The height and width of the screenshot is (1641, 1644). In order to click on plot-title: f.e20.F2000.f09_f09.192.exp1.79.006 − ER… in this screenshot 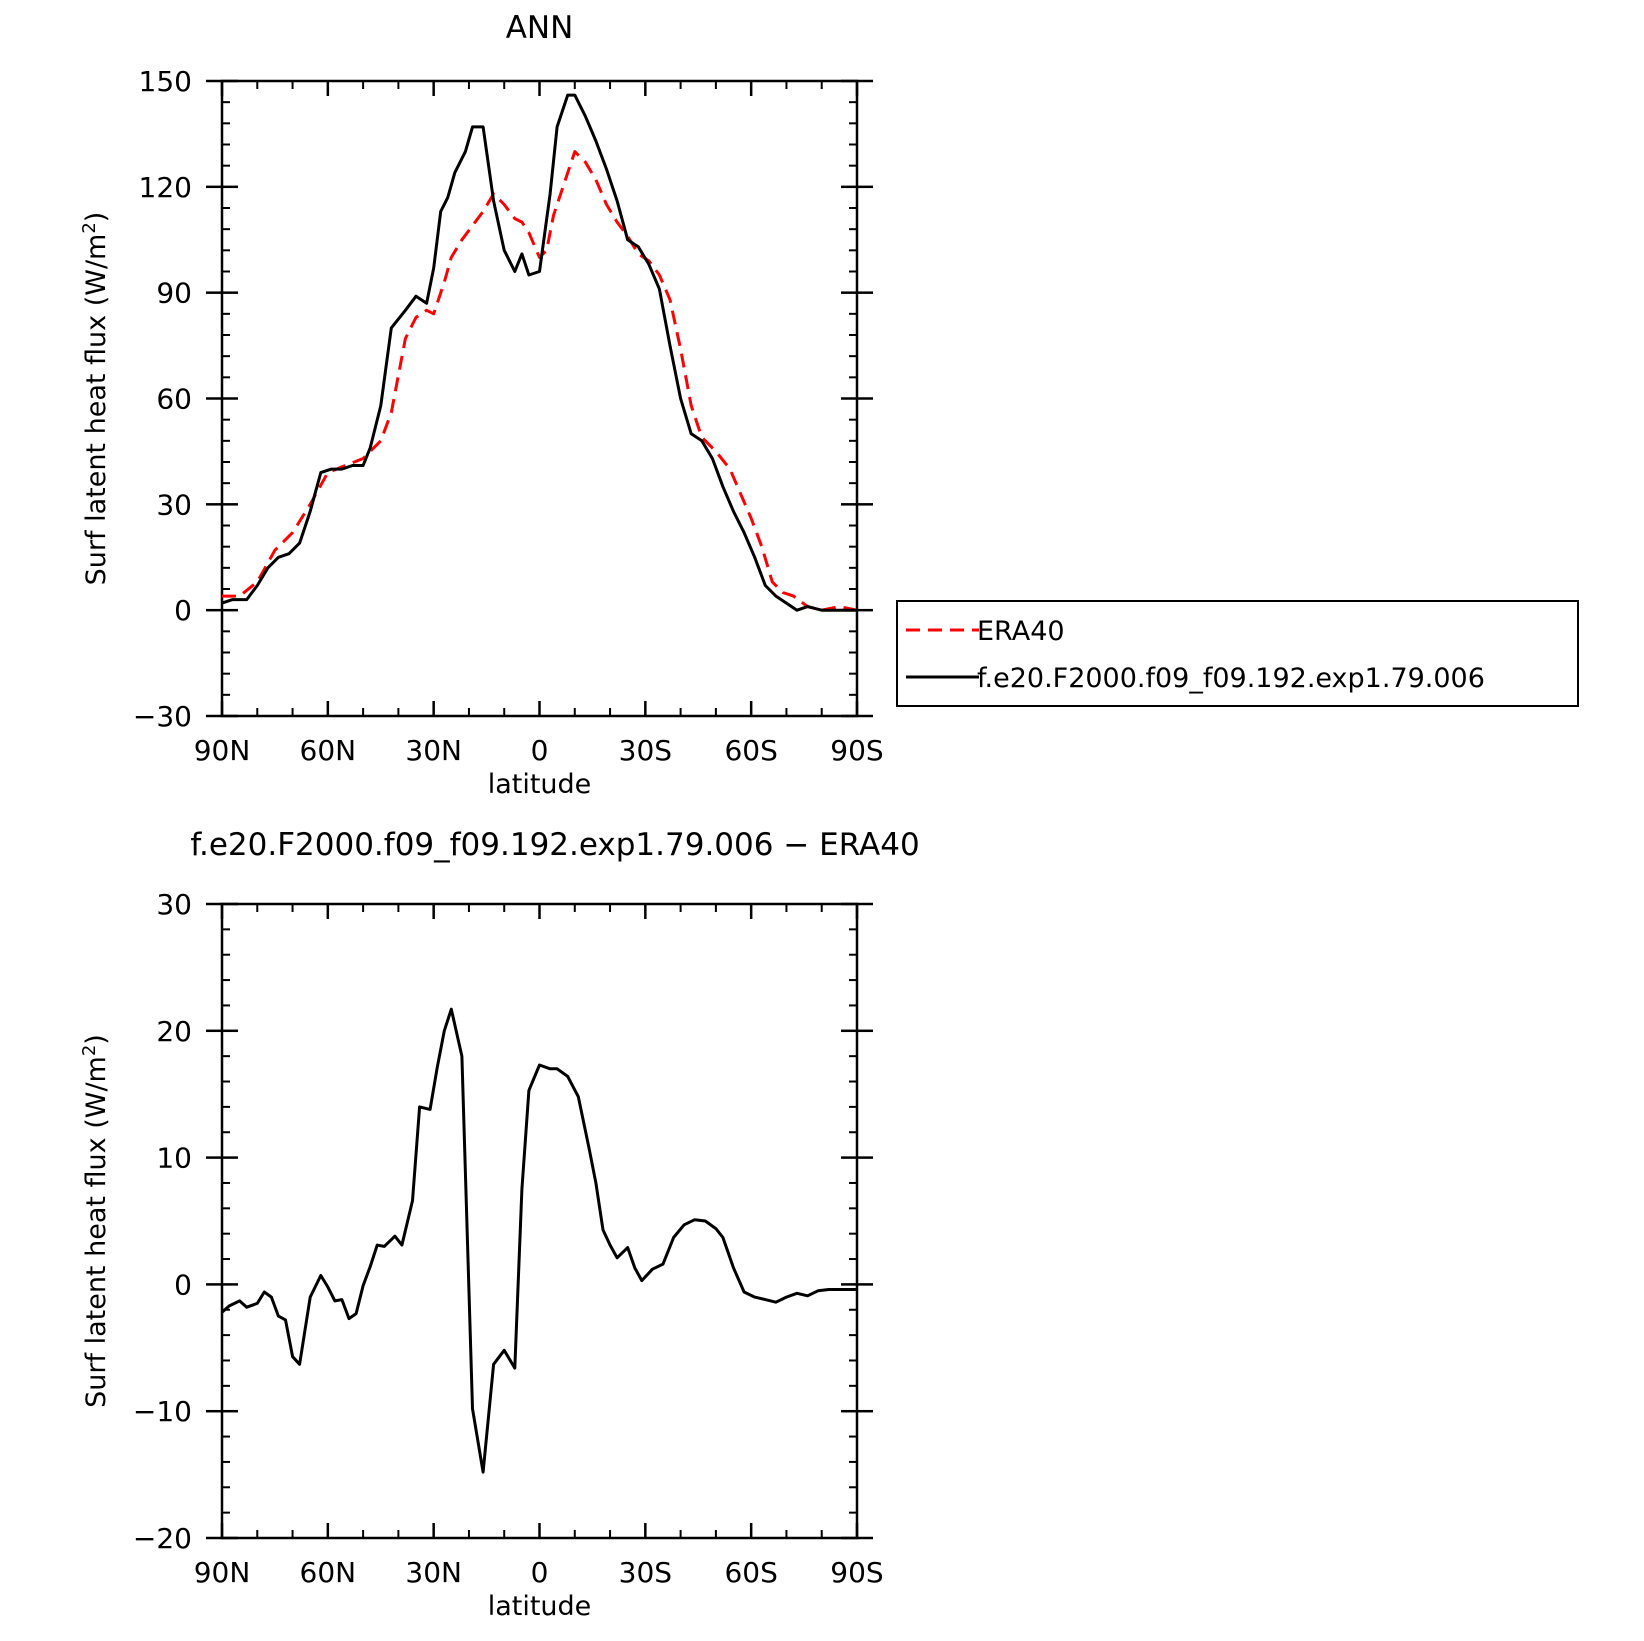, I will do `click(554, 845)`.